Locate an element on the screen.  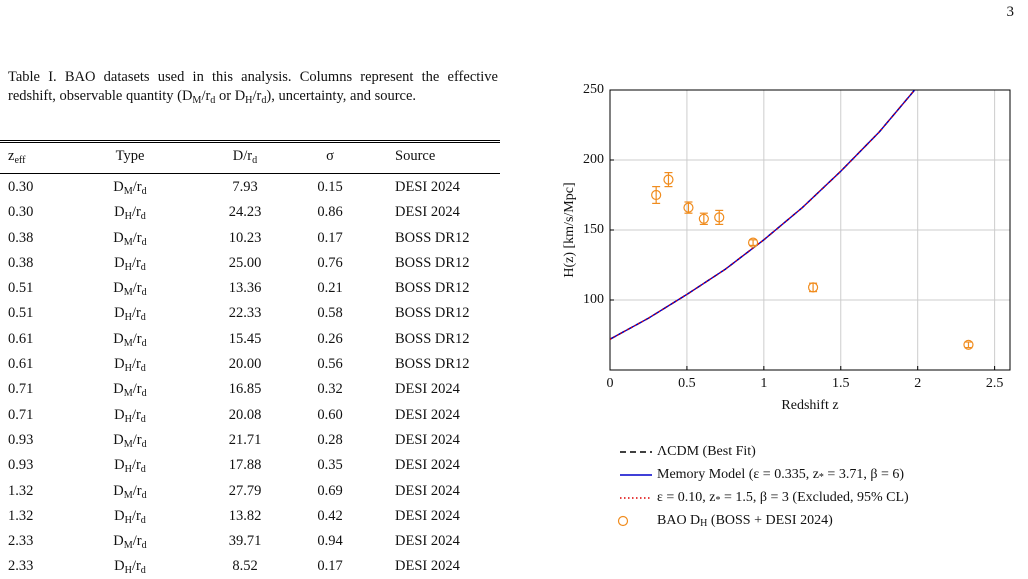
table-cell: 0.61 is located at coordinates (21, 364).